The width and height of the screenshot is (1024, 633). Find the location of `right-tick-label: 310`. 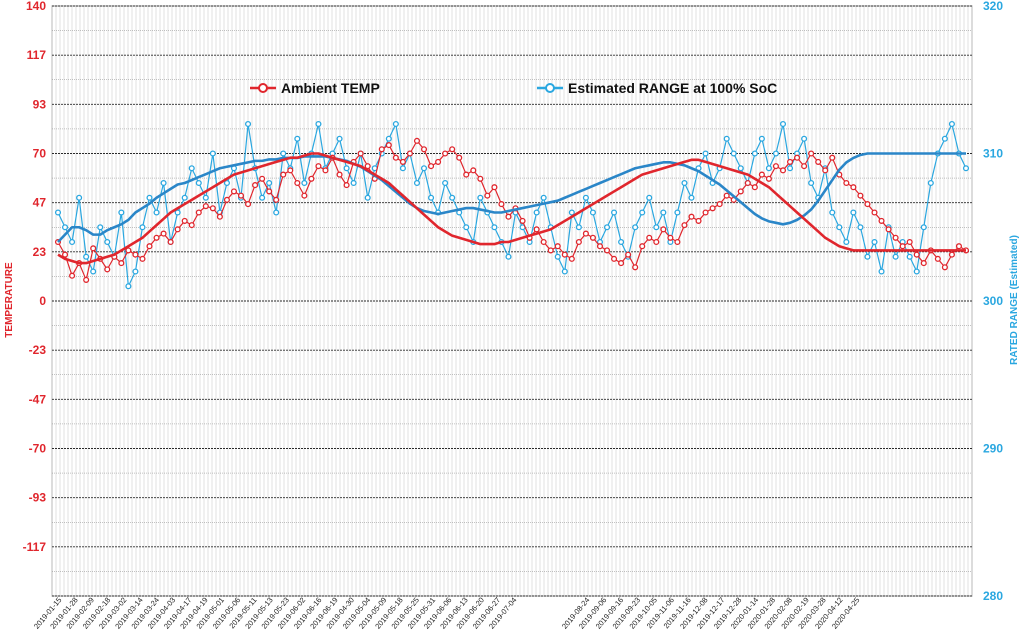

right-tick-label: 310 is located at coordinates (993, 154).